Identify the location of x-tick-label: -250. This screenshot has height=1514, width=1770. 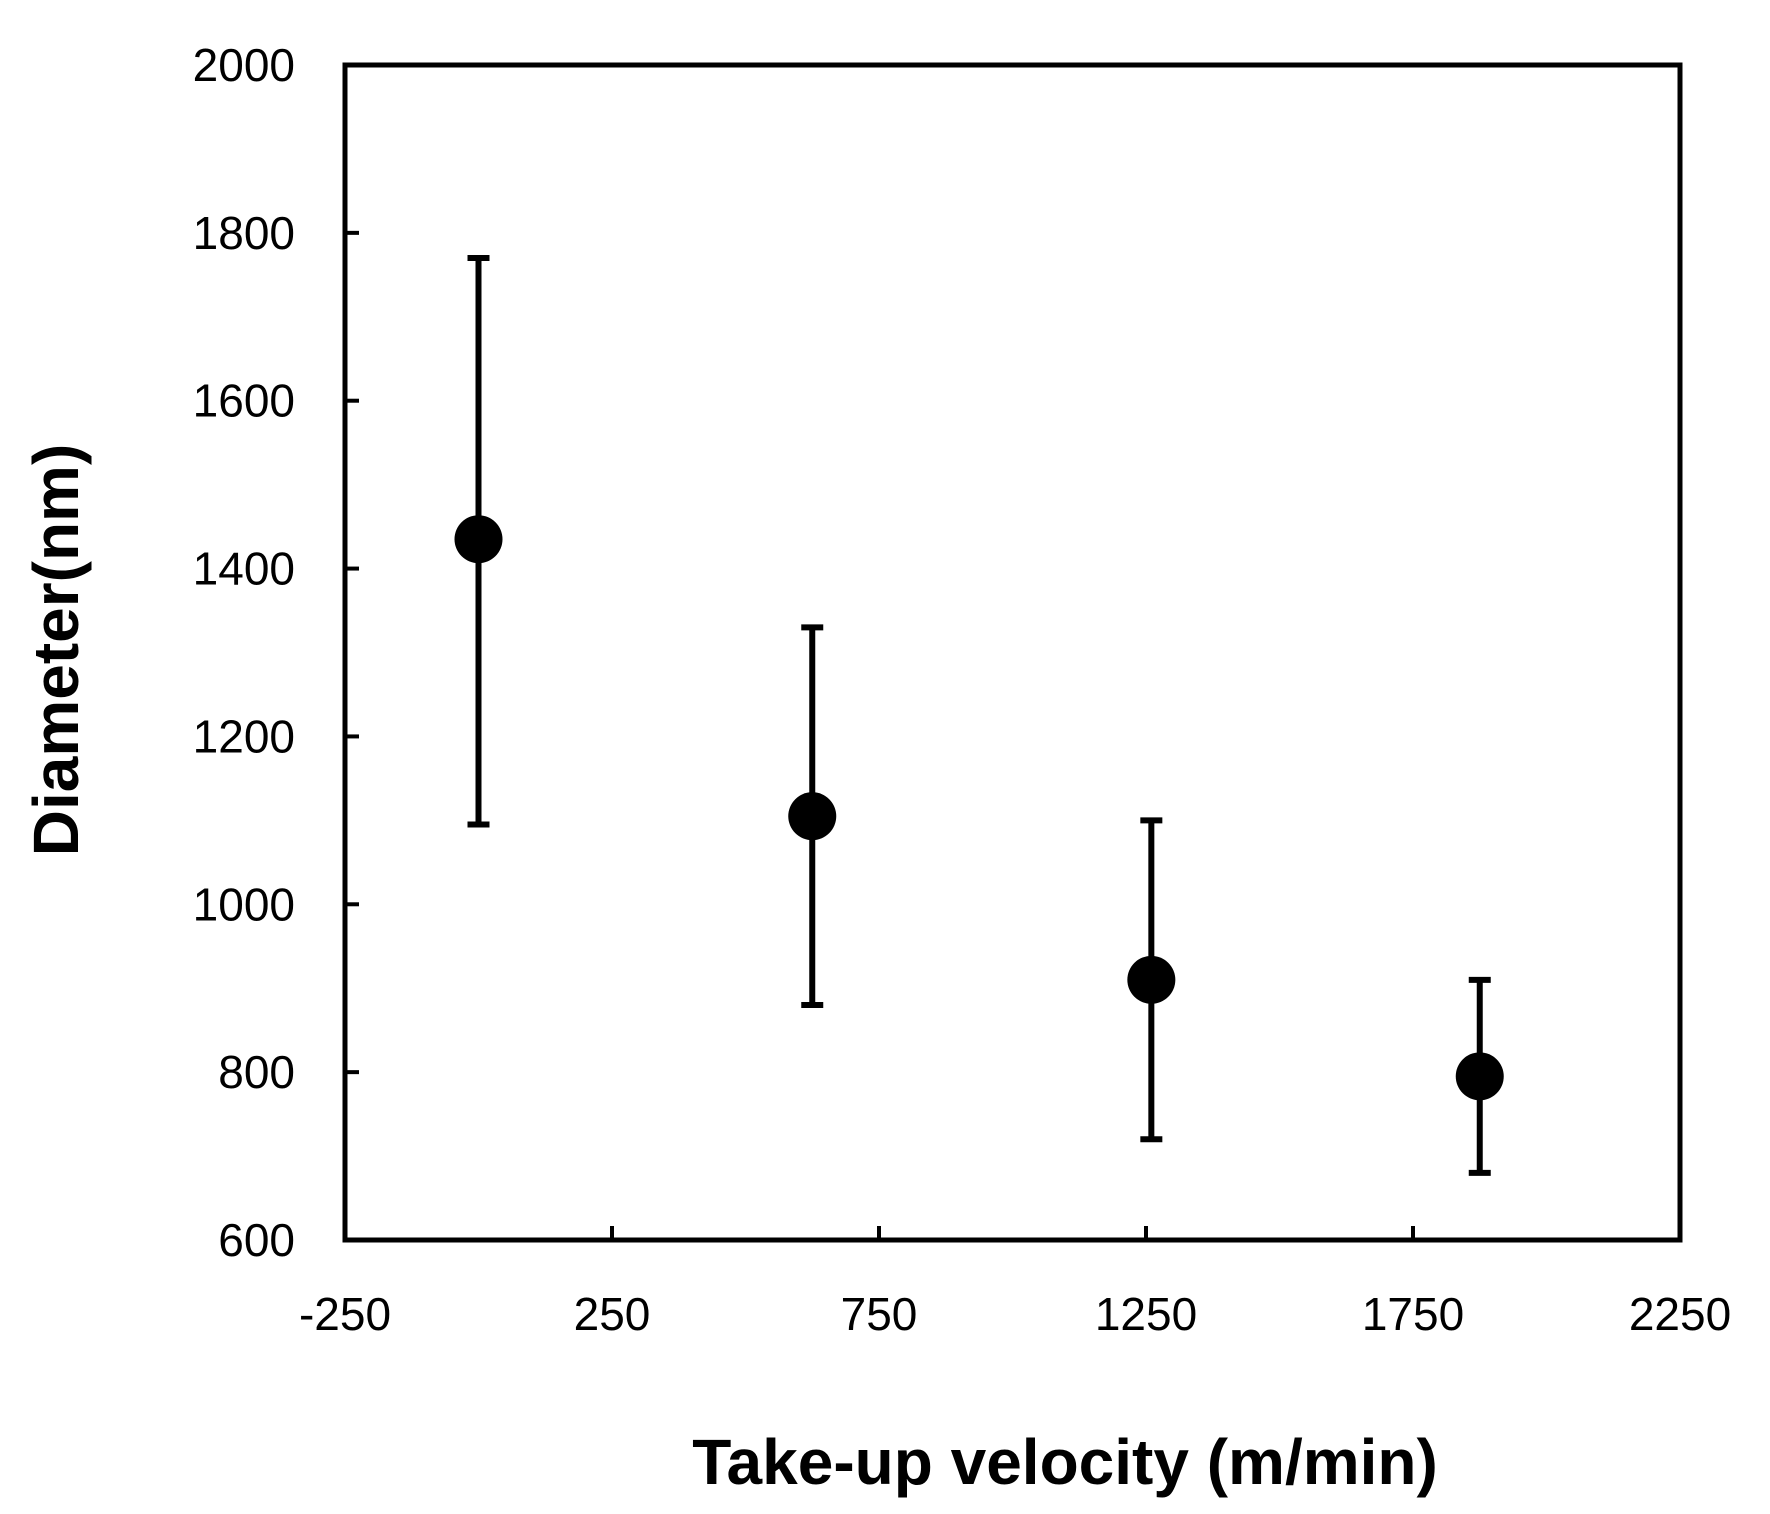
(345, 1314).